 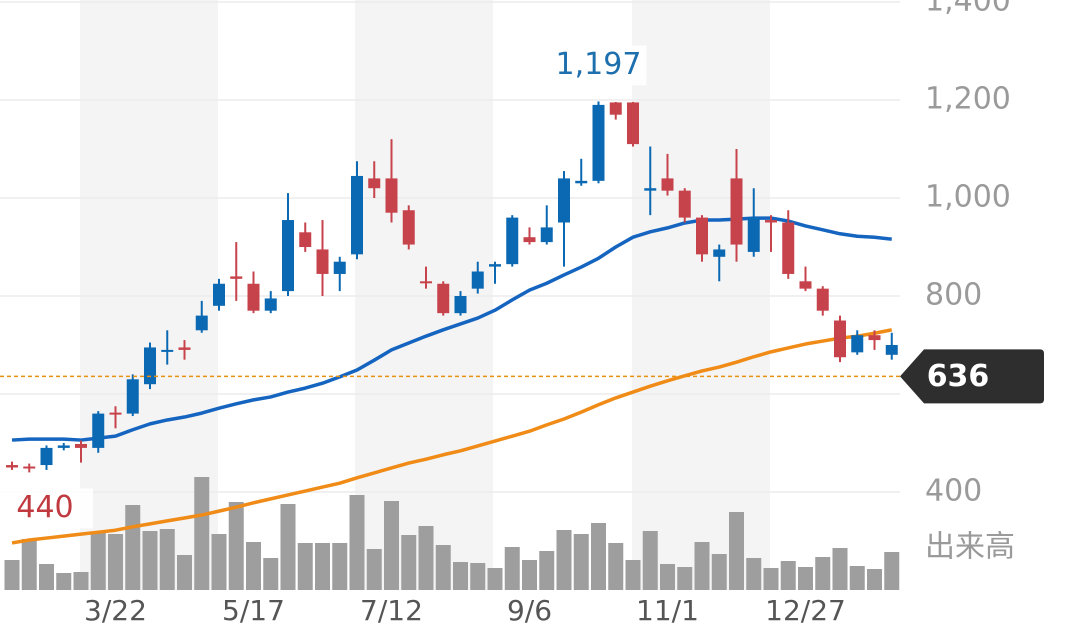 I want to click on y-tick-label: 400, so click(x=953, y=491).